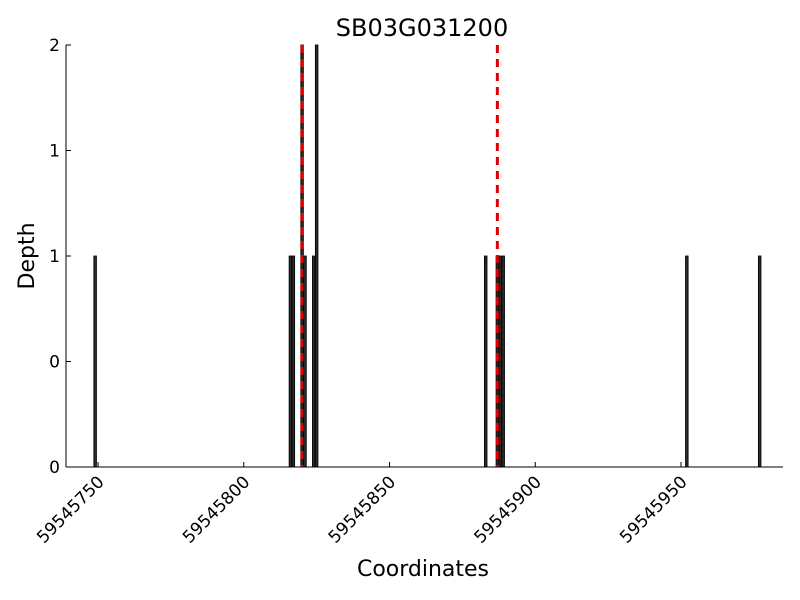  What do you see at coordinates (422, 28) in the screenshot?
I see `chart-title: SB03G031200` at bounding box center [422, 28].